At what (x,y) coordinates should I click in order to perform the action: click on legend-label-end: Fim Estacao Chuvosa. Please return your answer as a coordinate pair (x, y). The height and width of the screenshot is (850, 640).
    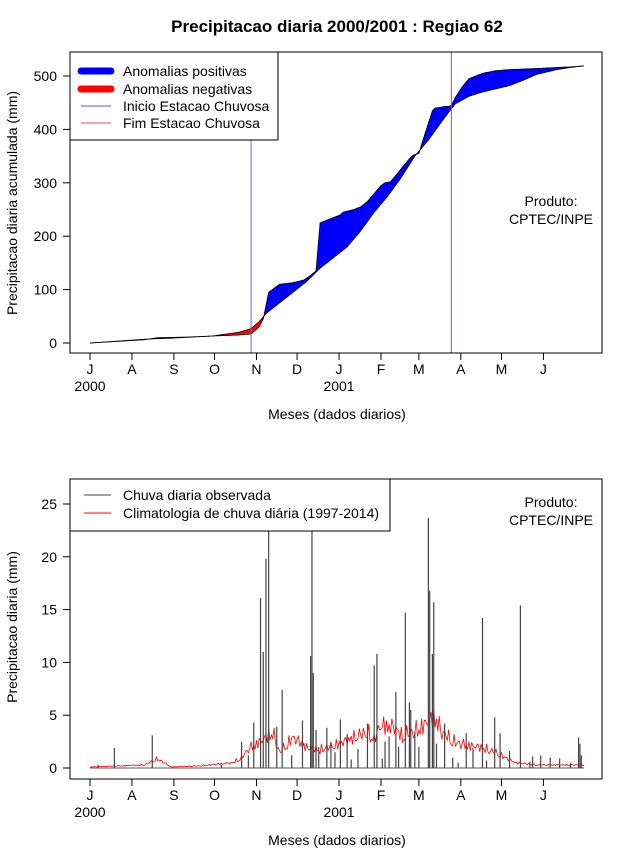
    Looking at the image, I should click on (191, 123).